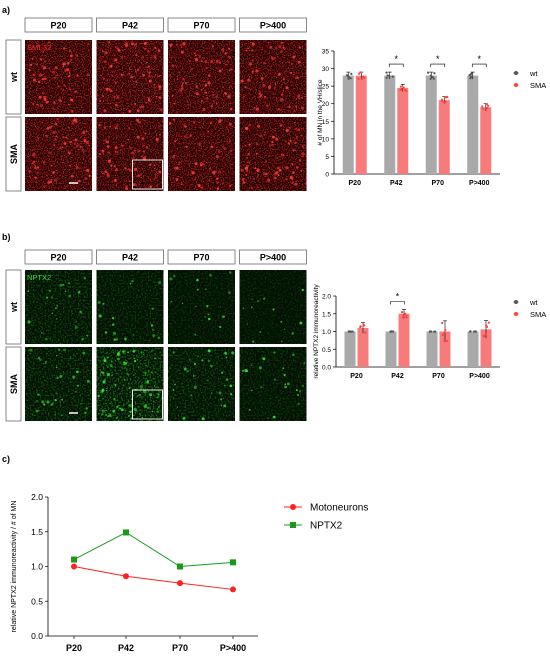  I want to click on row-header-wt: wt, so click(14, 307).